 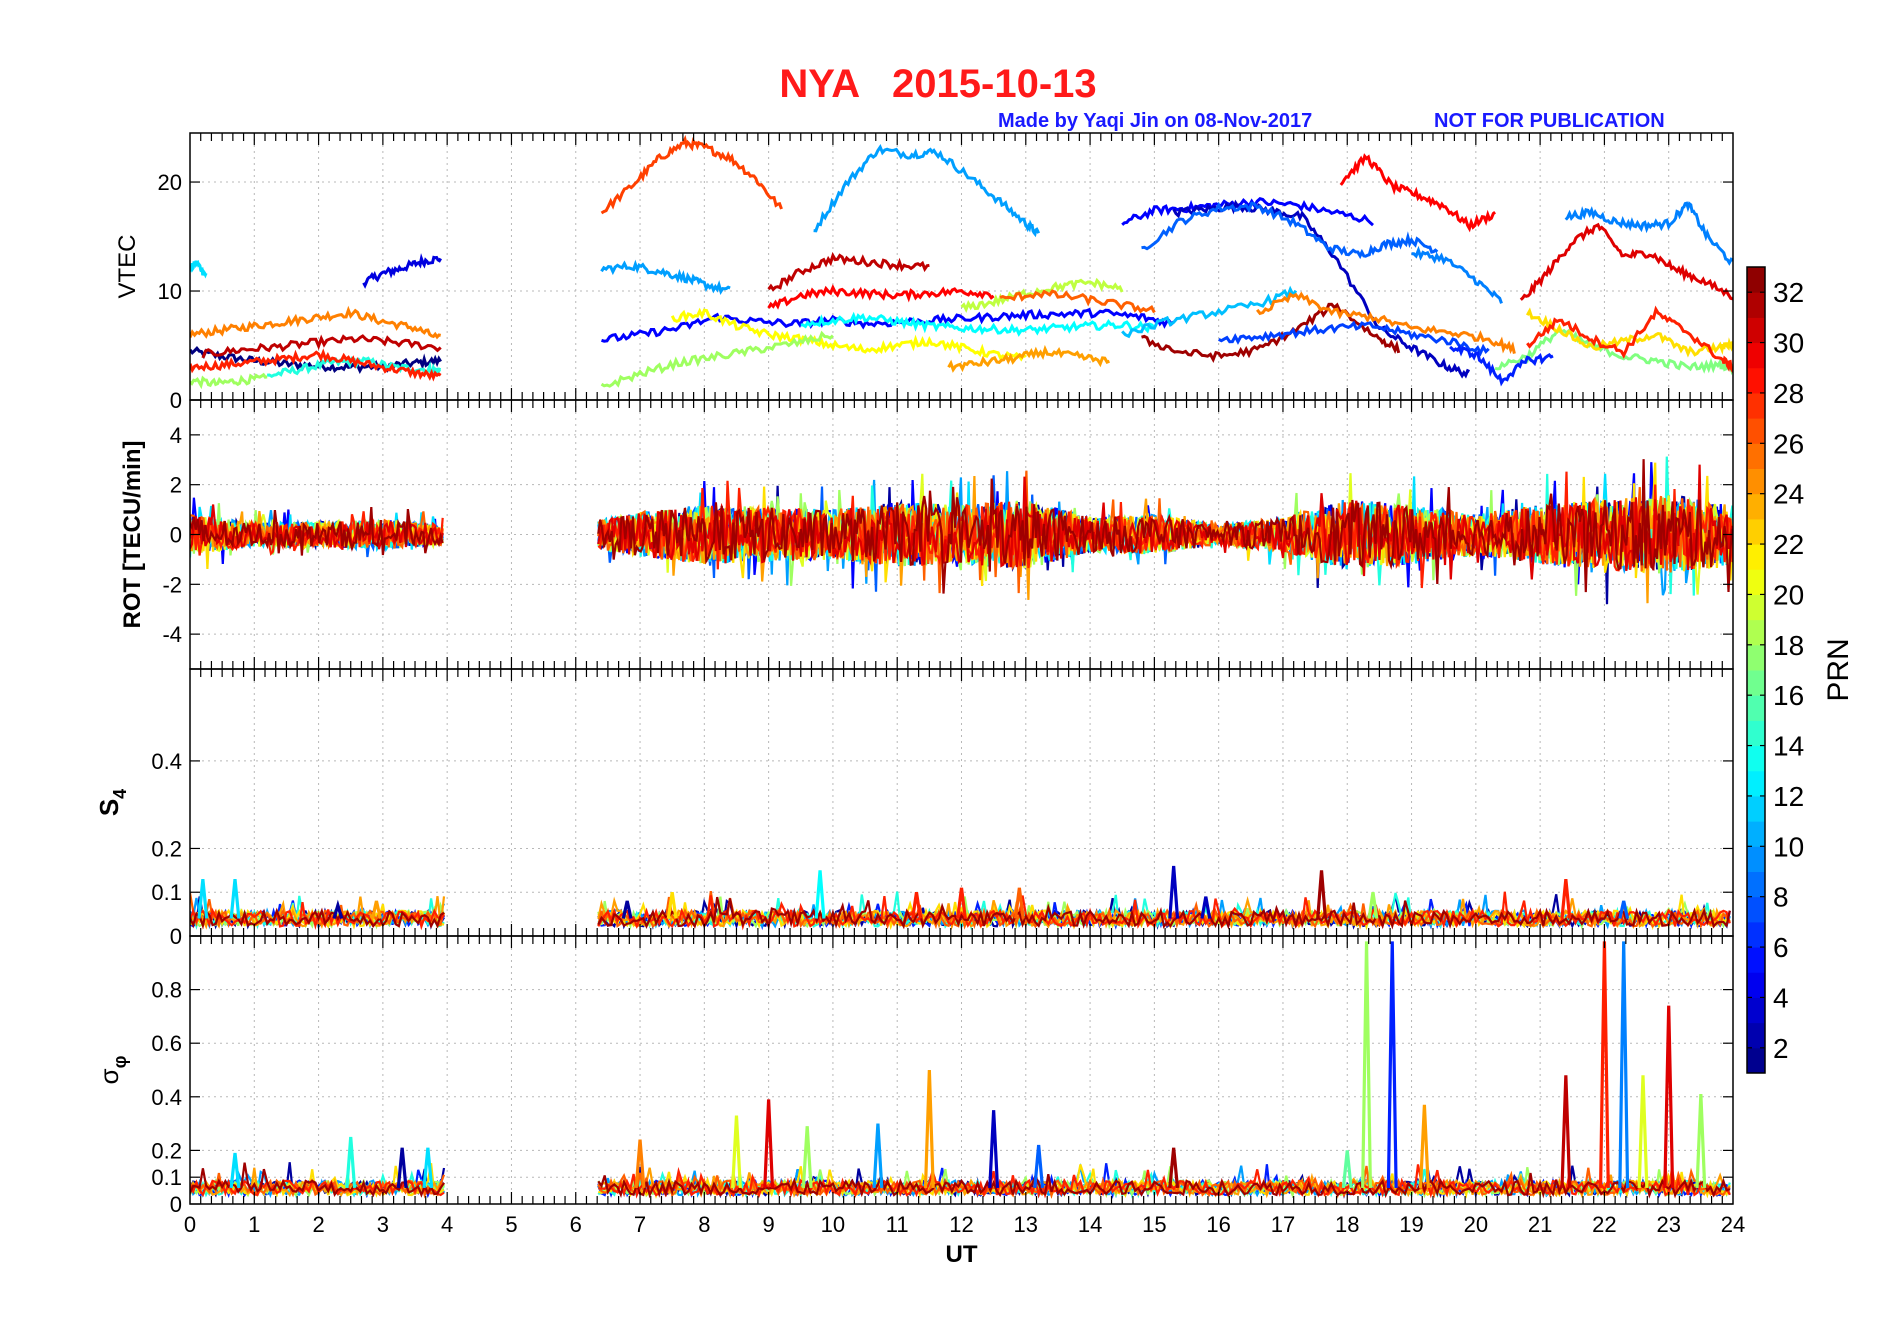 I want to click on xtick-label: 9, so click(x=769, y=1224).